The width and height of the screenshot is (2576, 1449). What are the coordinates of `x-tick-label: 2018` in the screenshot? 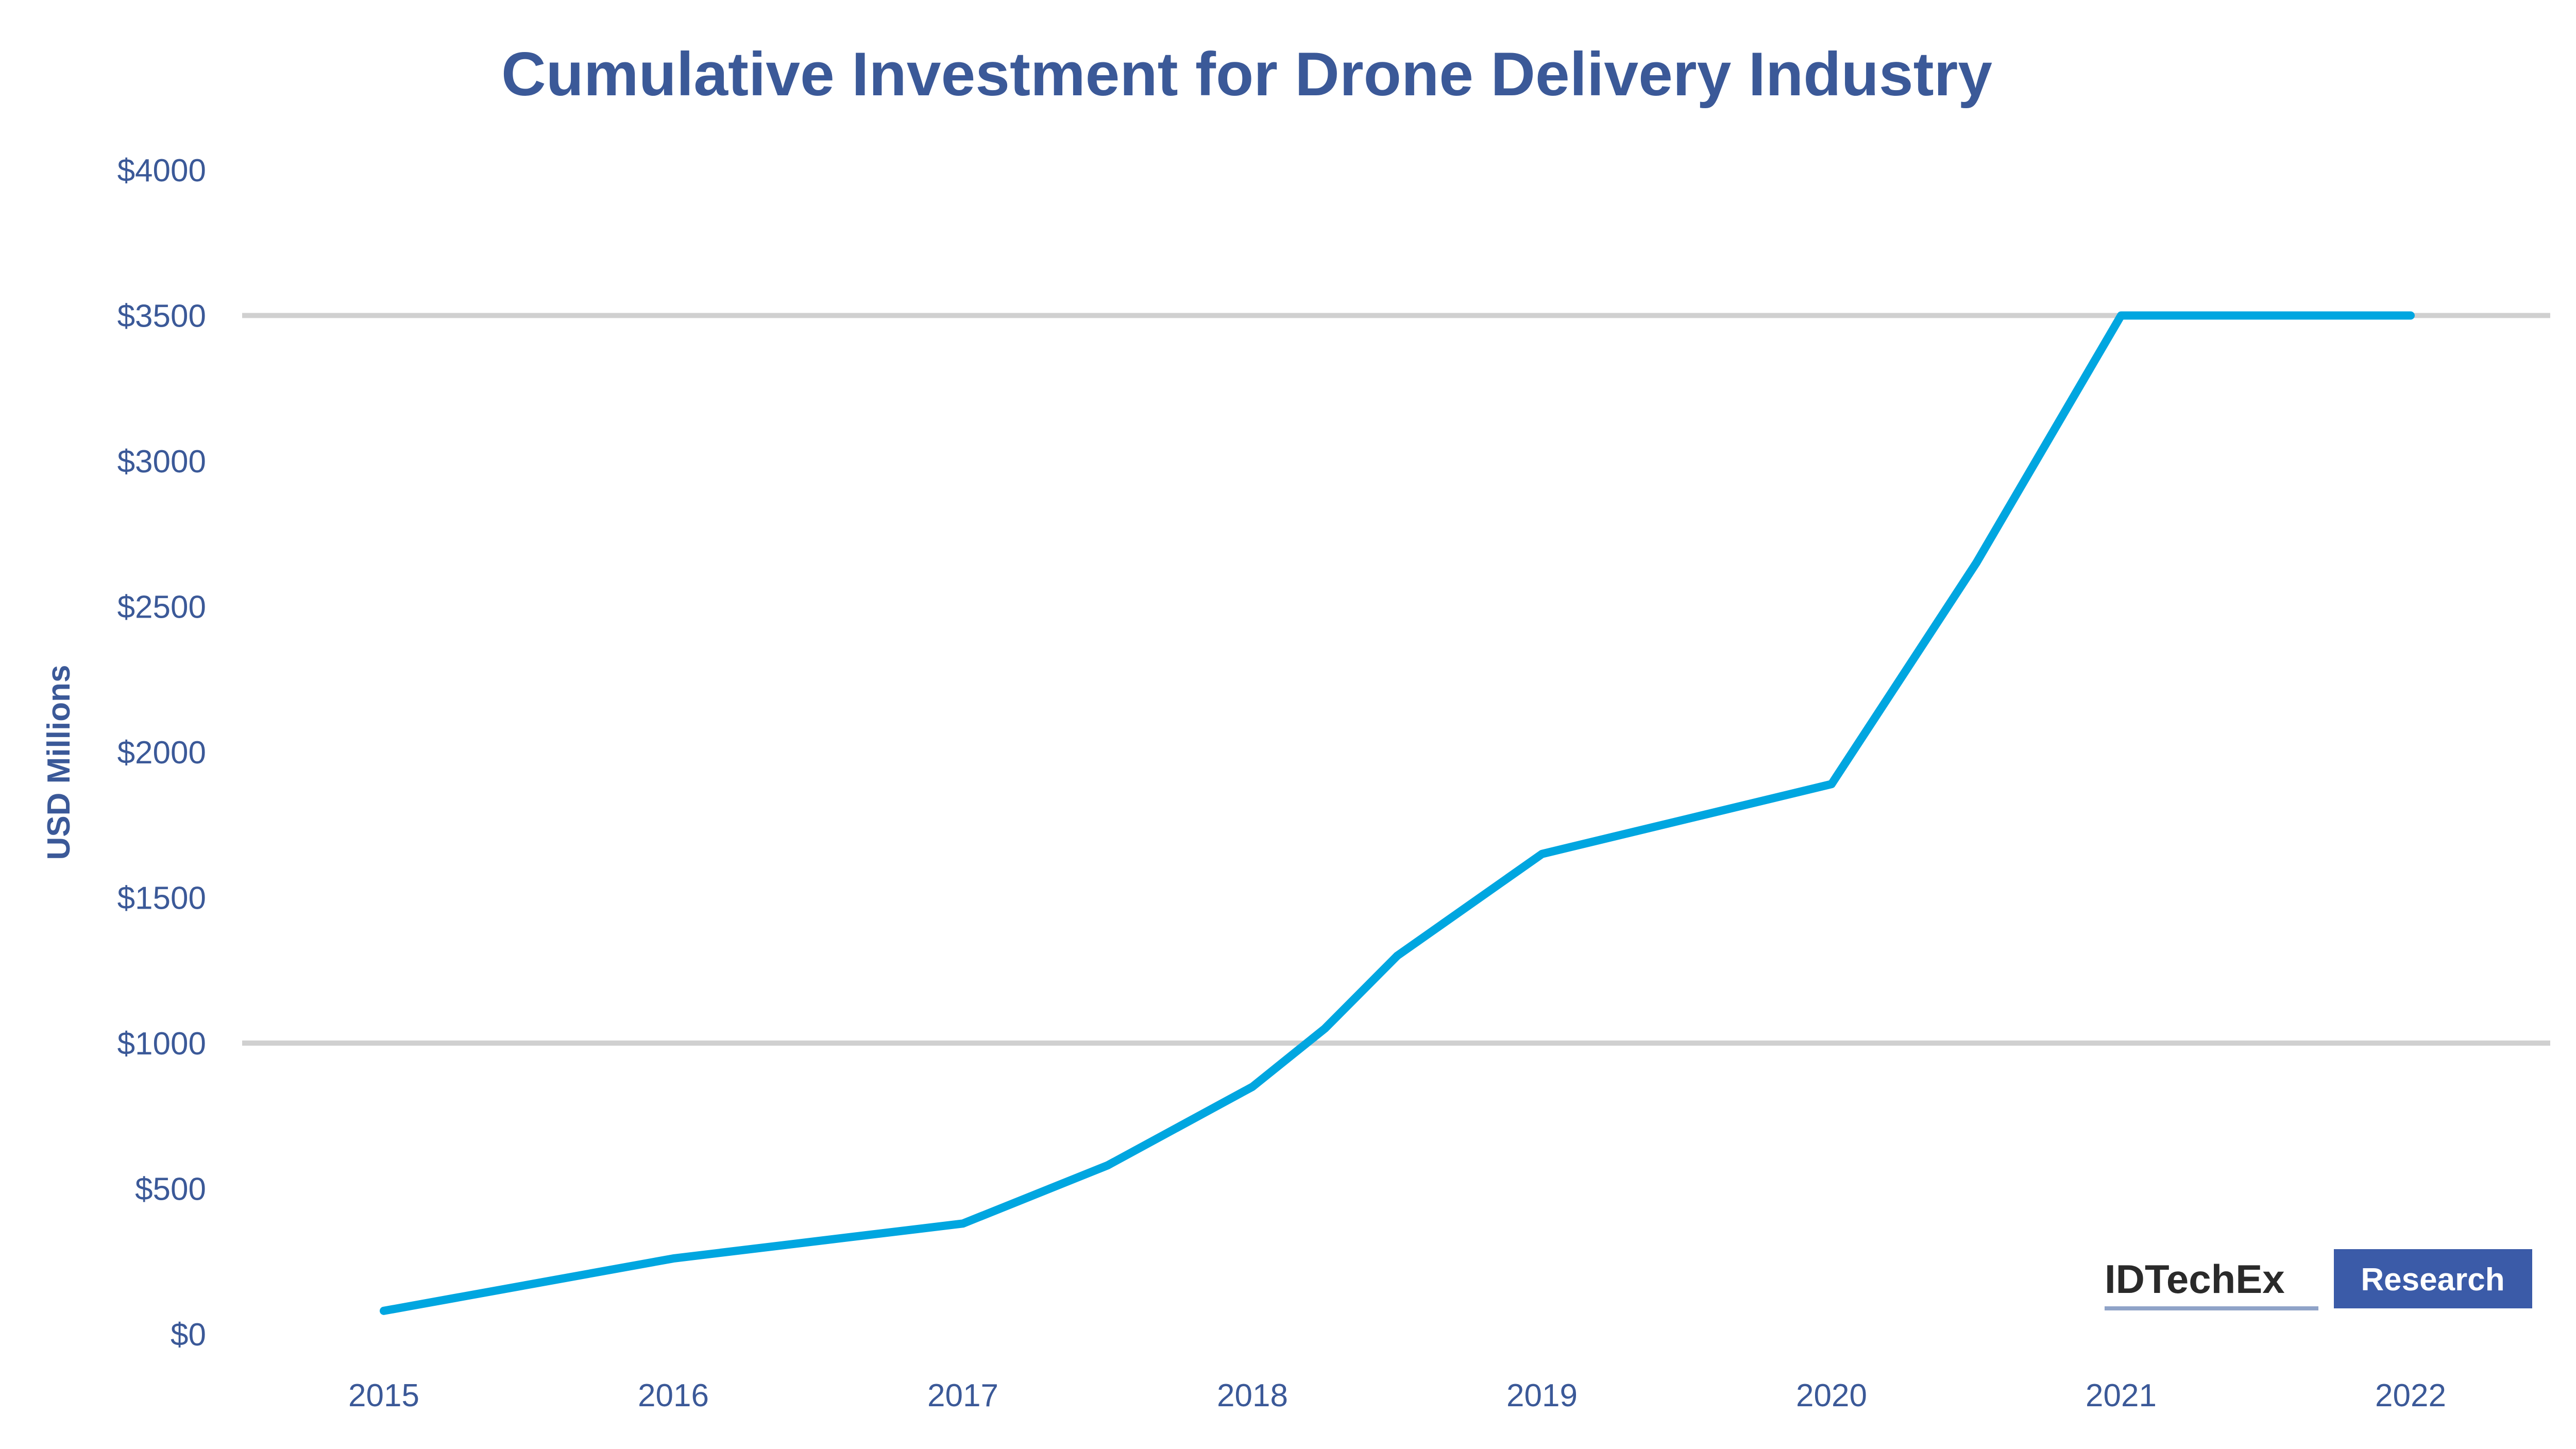 It's located at (1252, 1396).